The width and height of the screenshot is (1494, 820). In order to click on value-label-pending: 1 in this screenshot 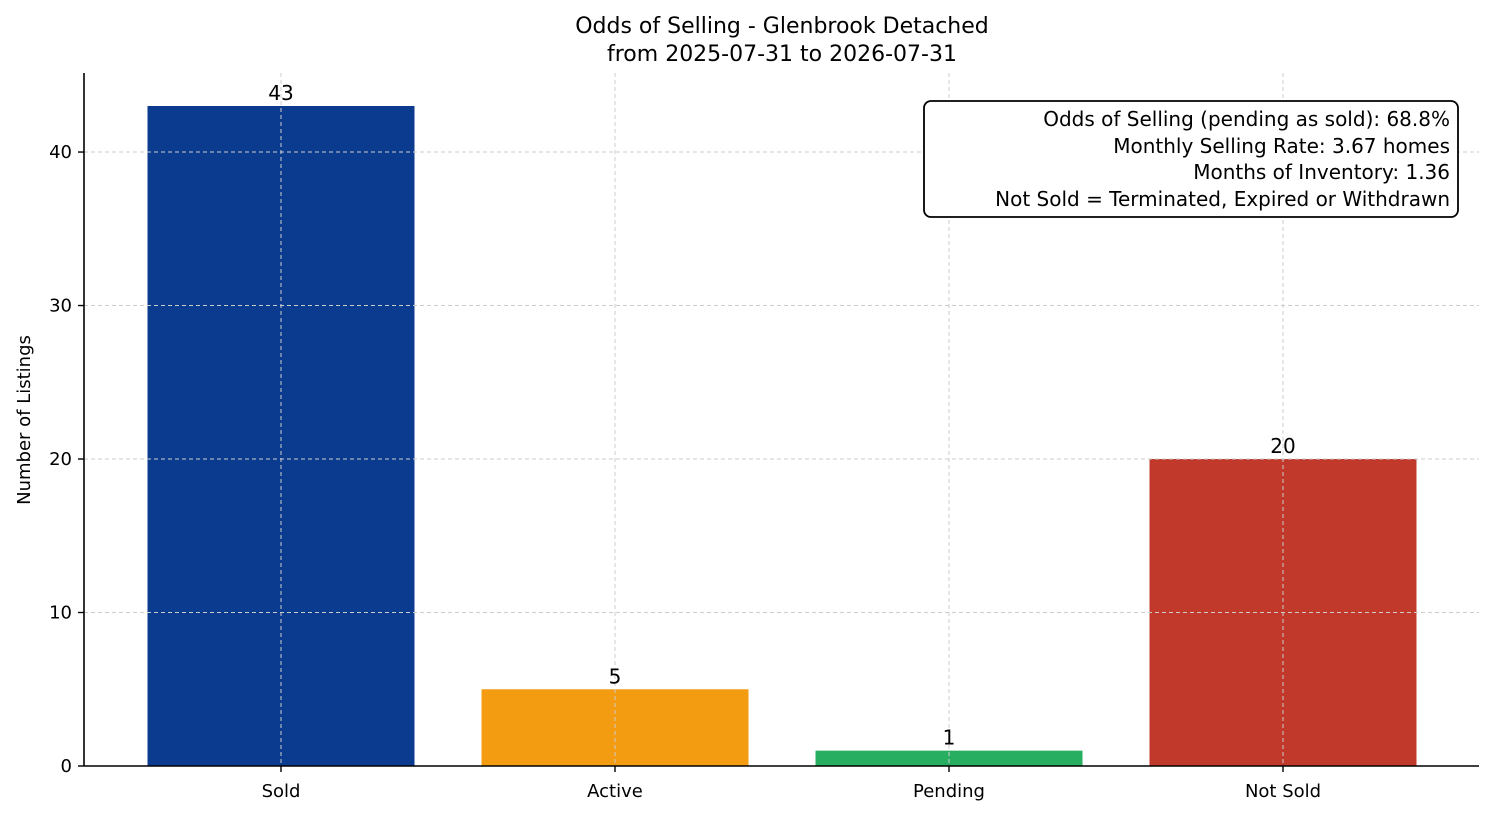, I will do `click(949, 738)`.